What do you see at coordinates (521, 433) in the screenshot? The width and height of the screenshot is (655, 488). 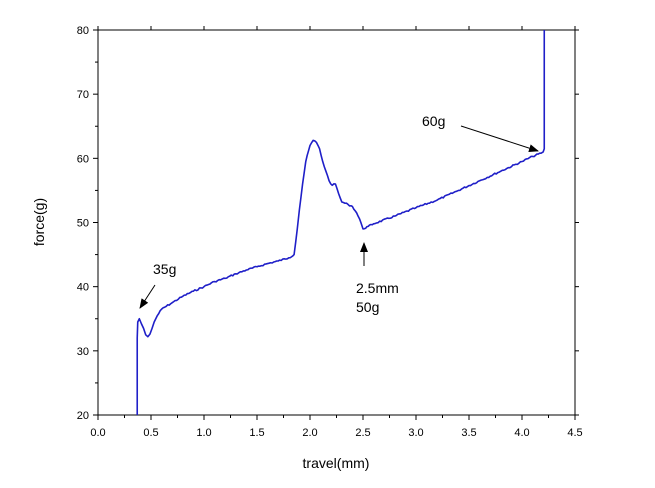 I see `x-tick-label: 4.0` at bounding box center [521, 433].